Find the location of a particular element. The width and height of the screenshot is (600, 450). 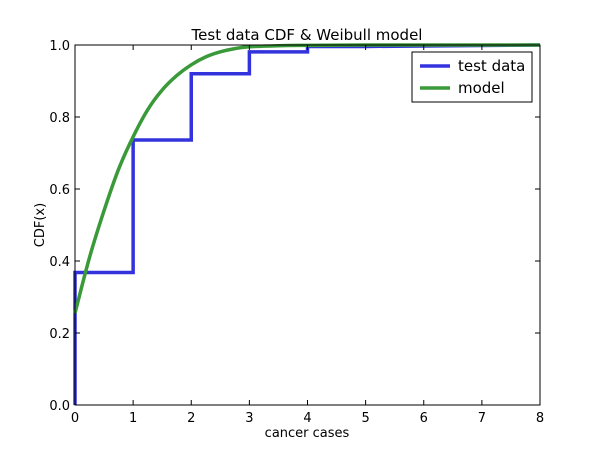

x-tick-label: 8 is located at coordinates (540, 418).